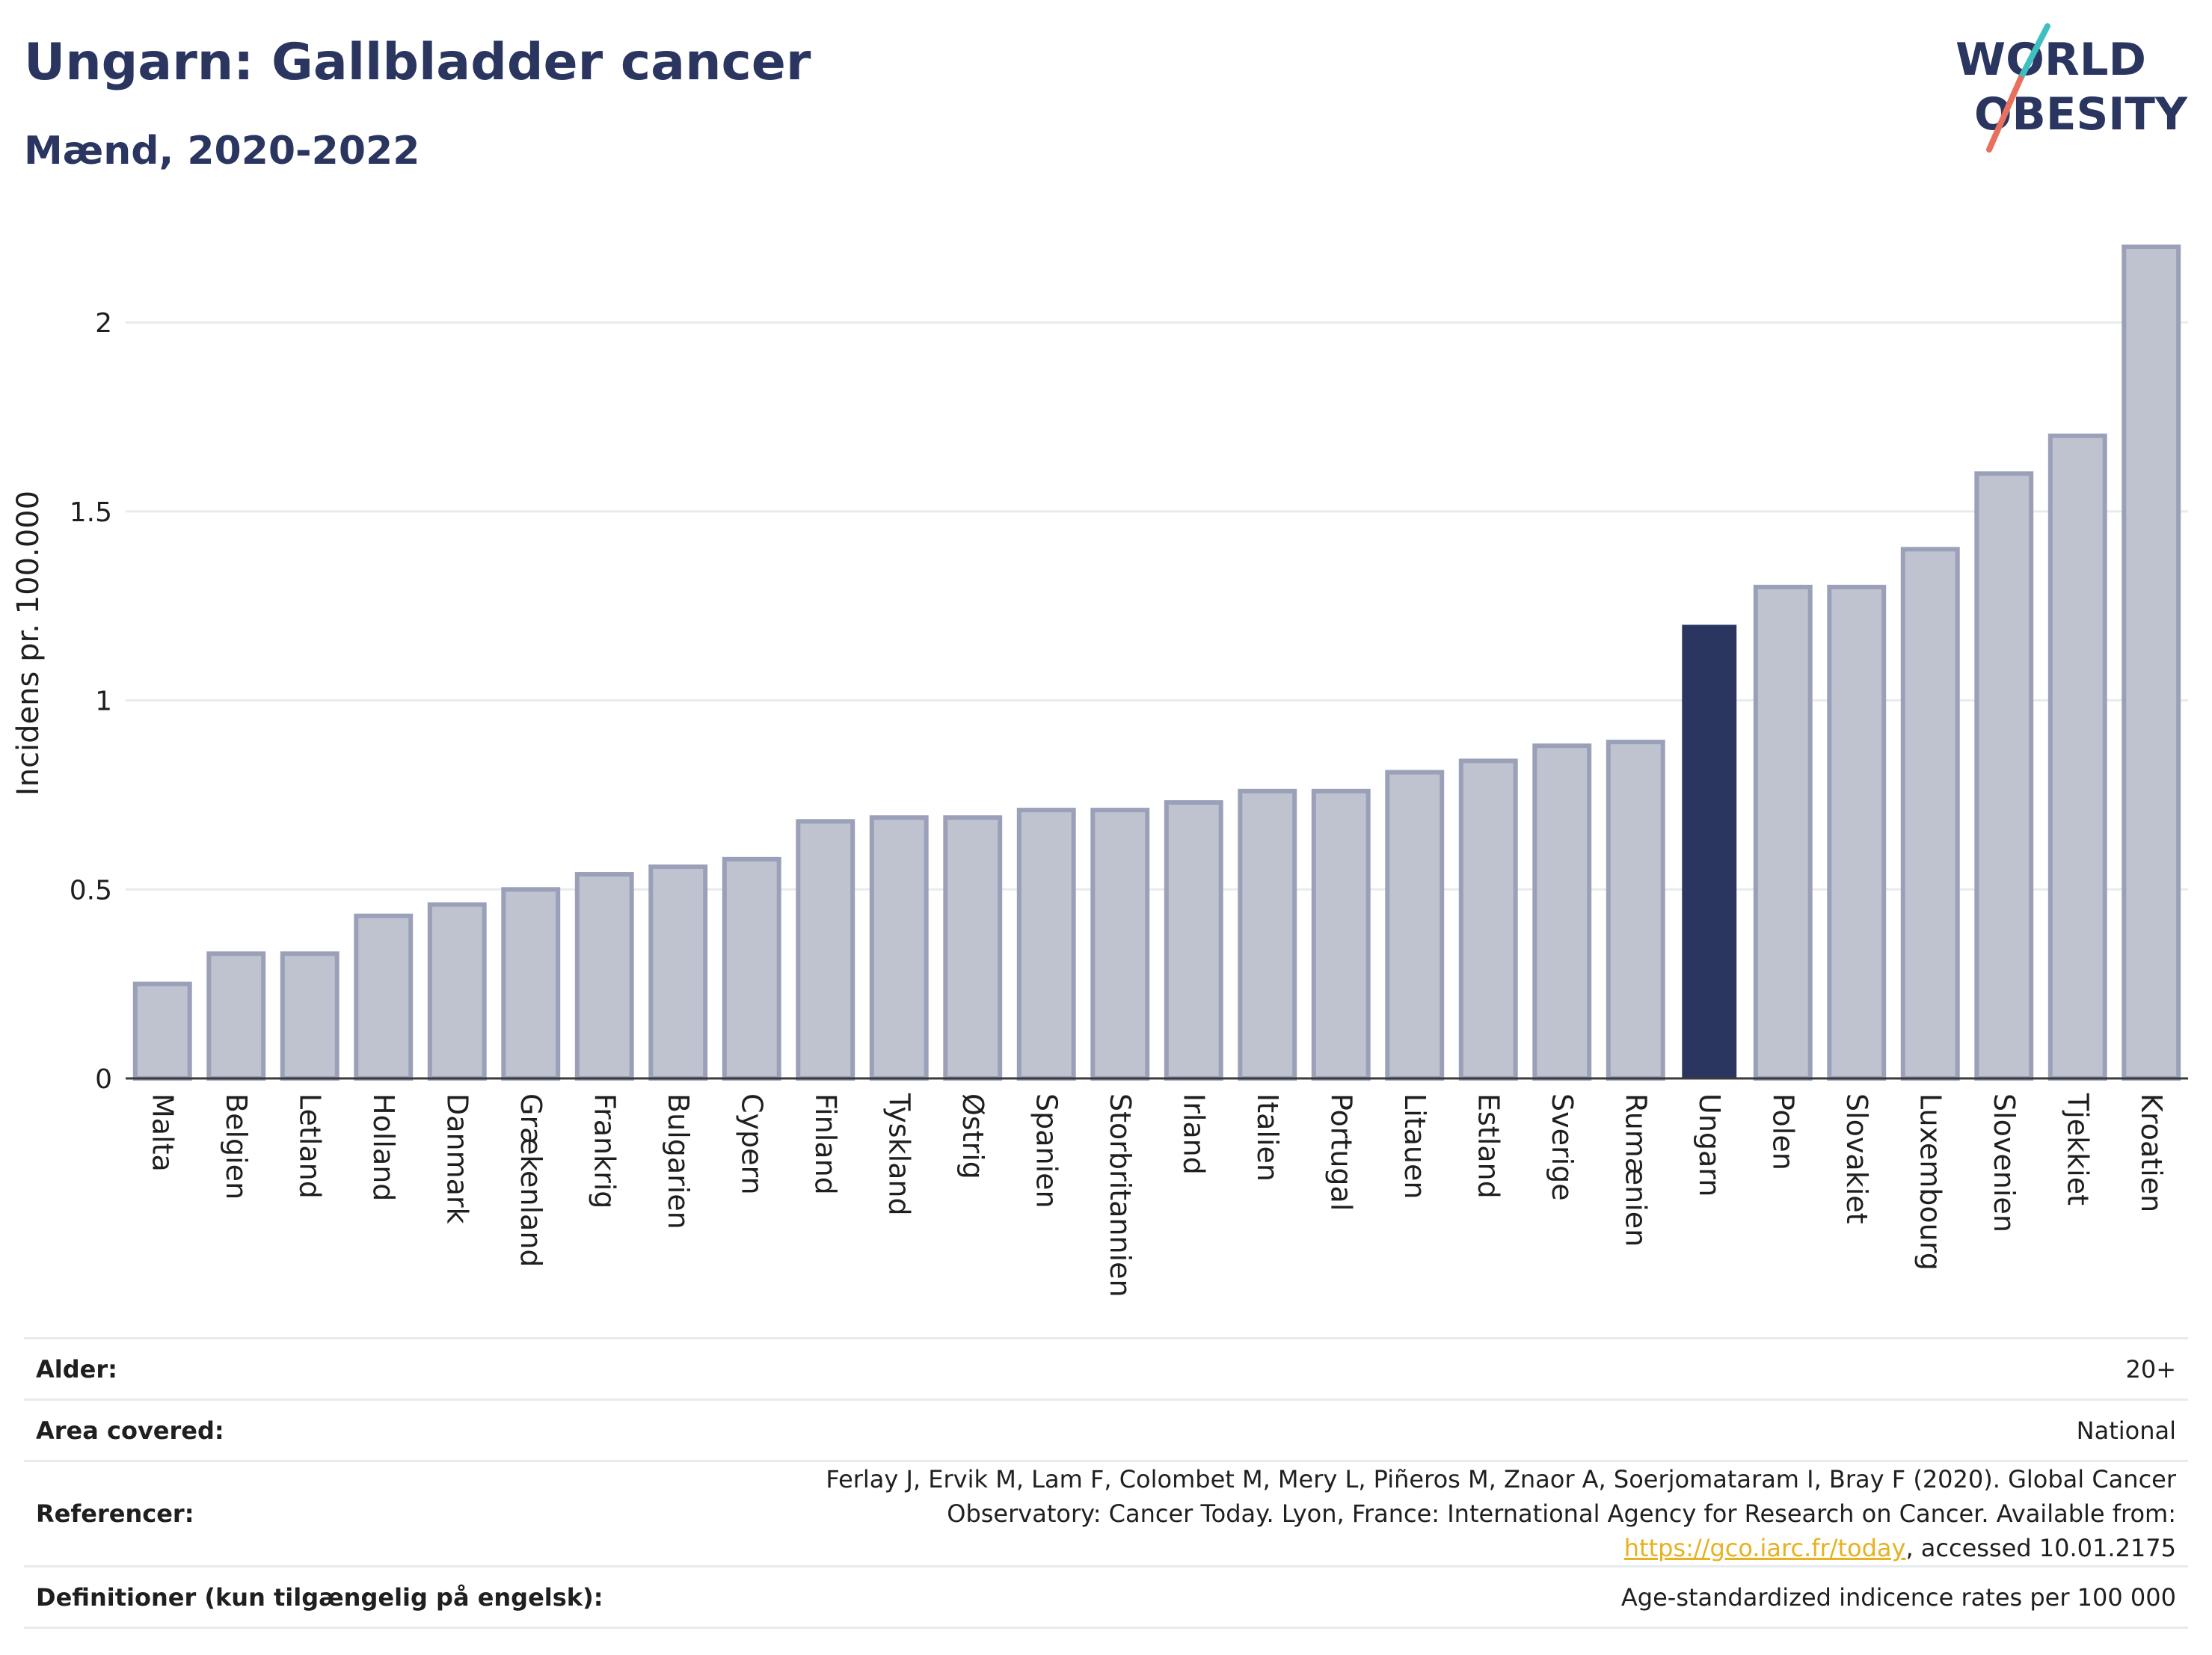  Describe the element at coordinates (1340, 1152) in the screenshot. I see `x-tick-label: Portugal` at that location.